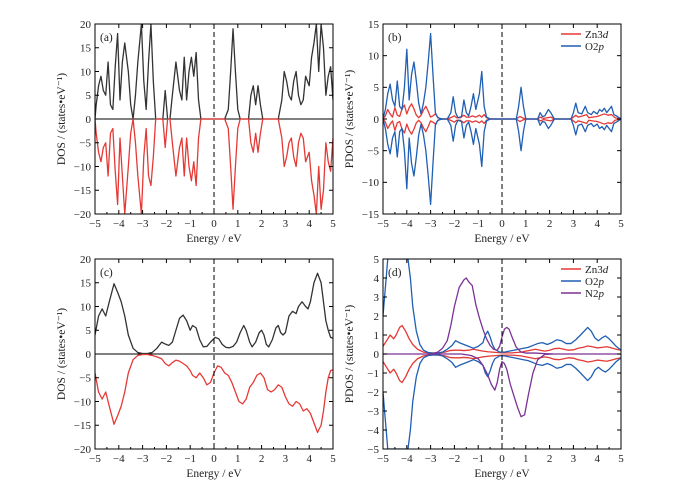  What do you see at coordinates (377, 317) in the screenshot?
I see `y-tick-label: 2` at bounding box center [377, 317].